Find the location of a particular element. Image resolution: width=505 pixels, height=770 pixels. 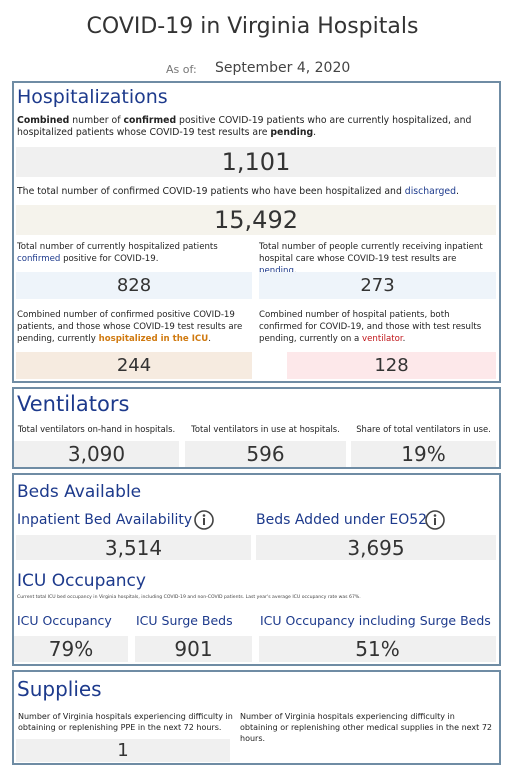

text: discharged is located at coordinates (430, 191).